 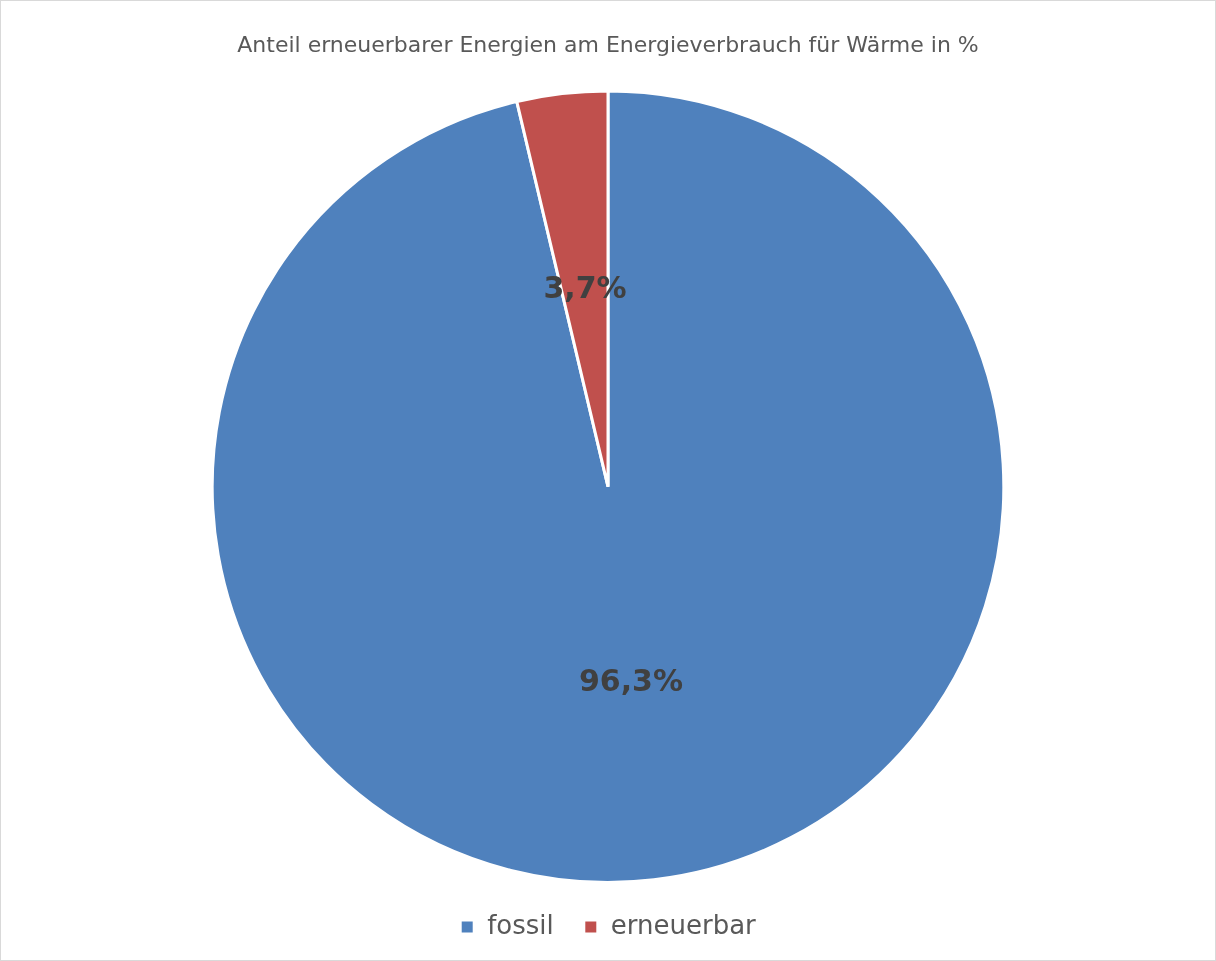 What do you see at coordinates (683, 924) in the screenshot?
I see `legend-label: erneuerbar` at bounding box center [683, 924].